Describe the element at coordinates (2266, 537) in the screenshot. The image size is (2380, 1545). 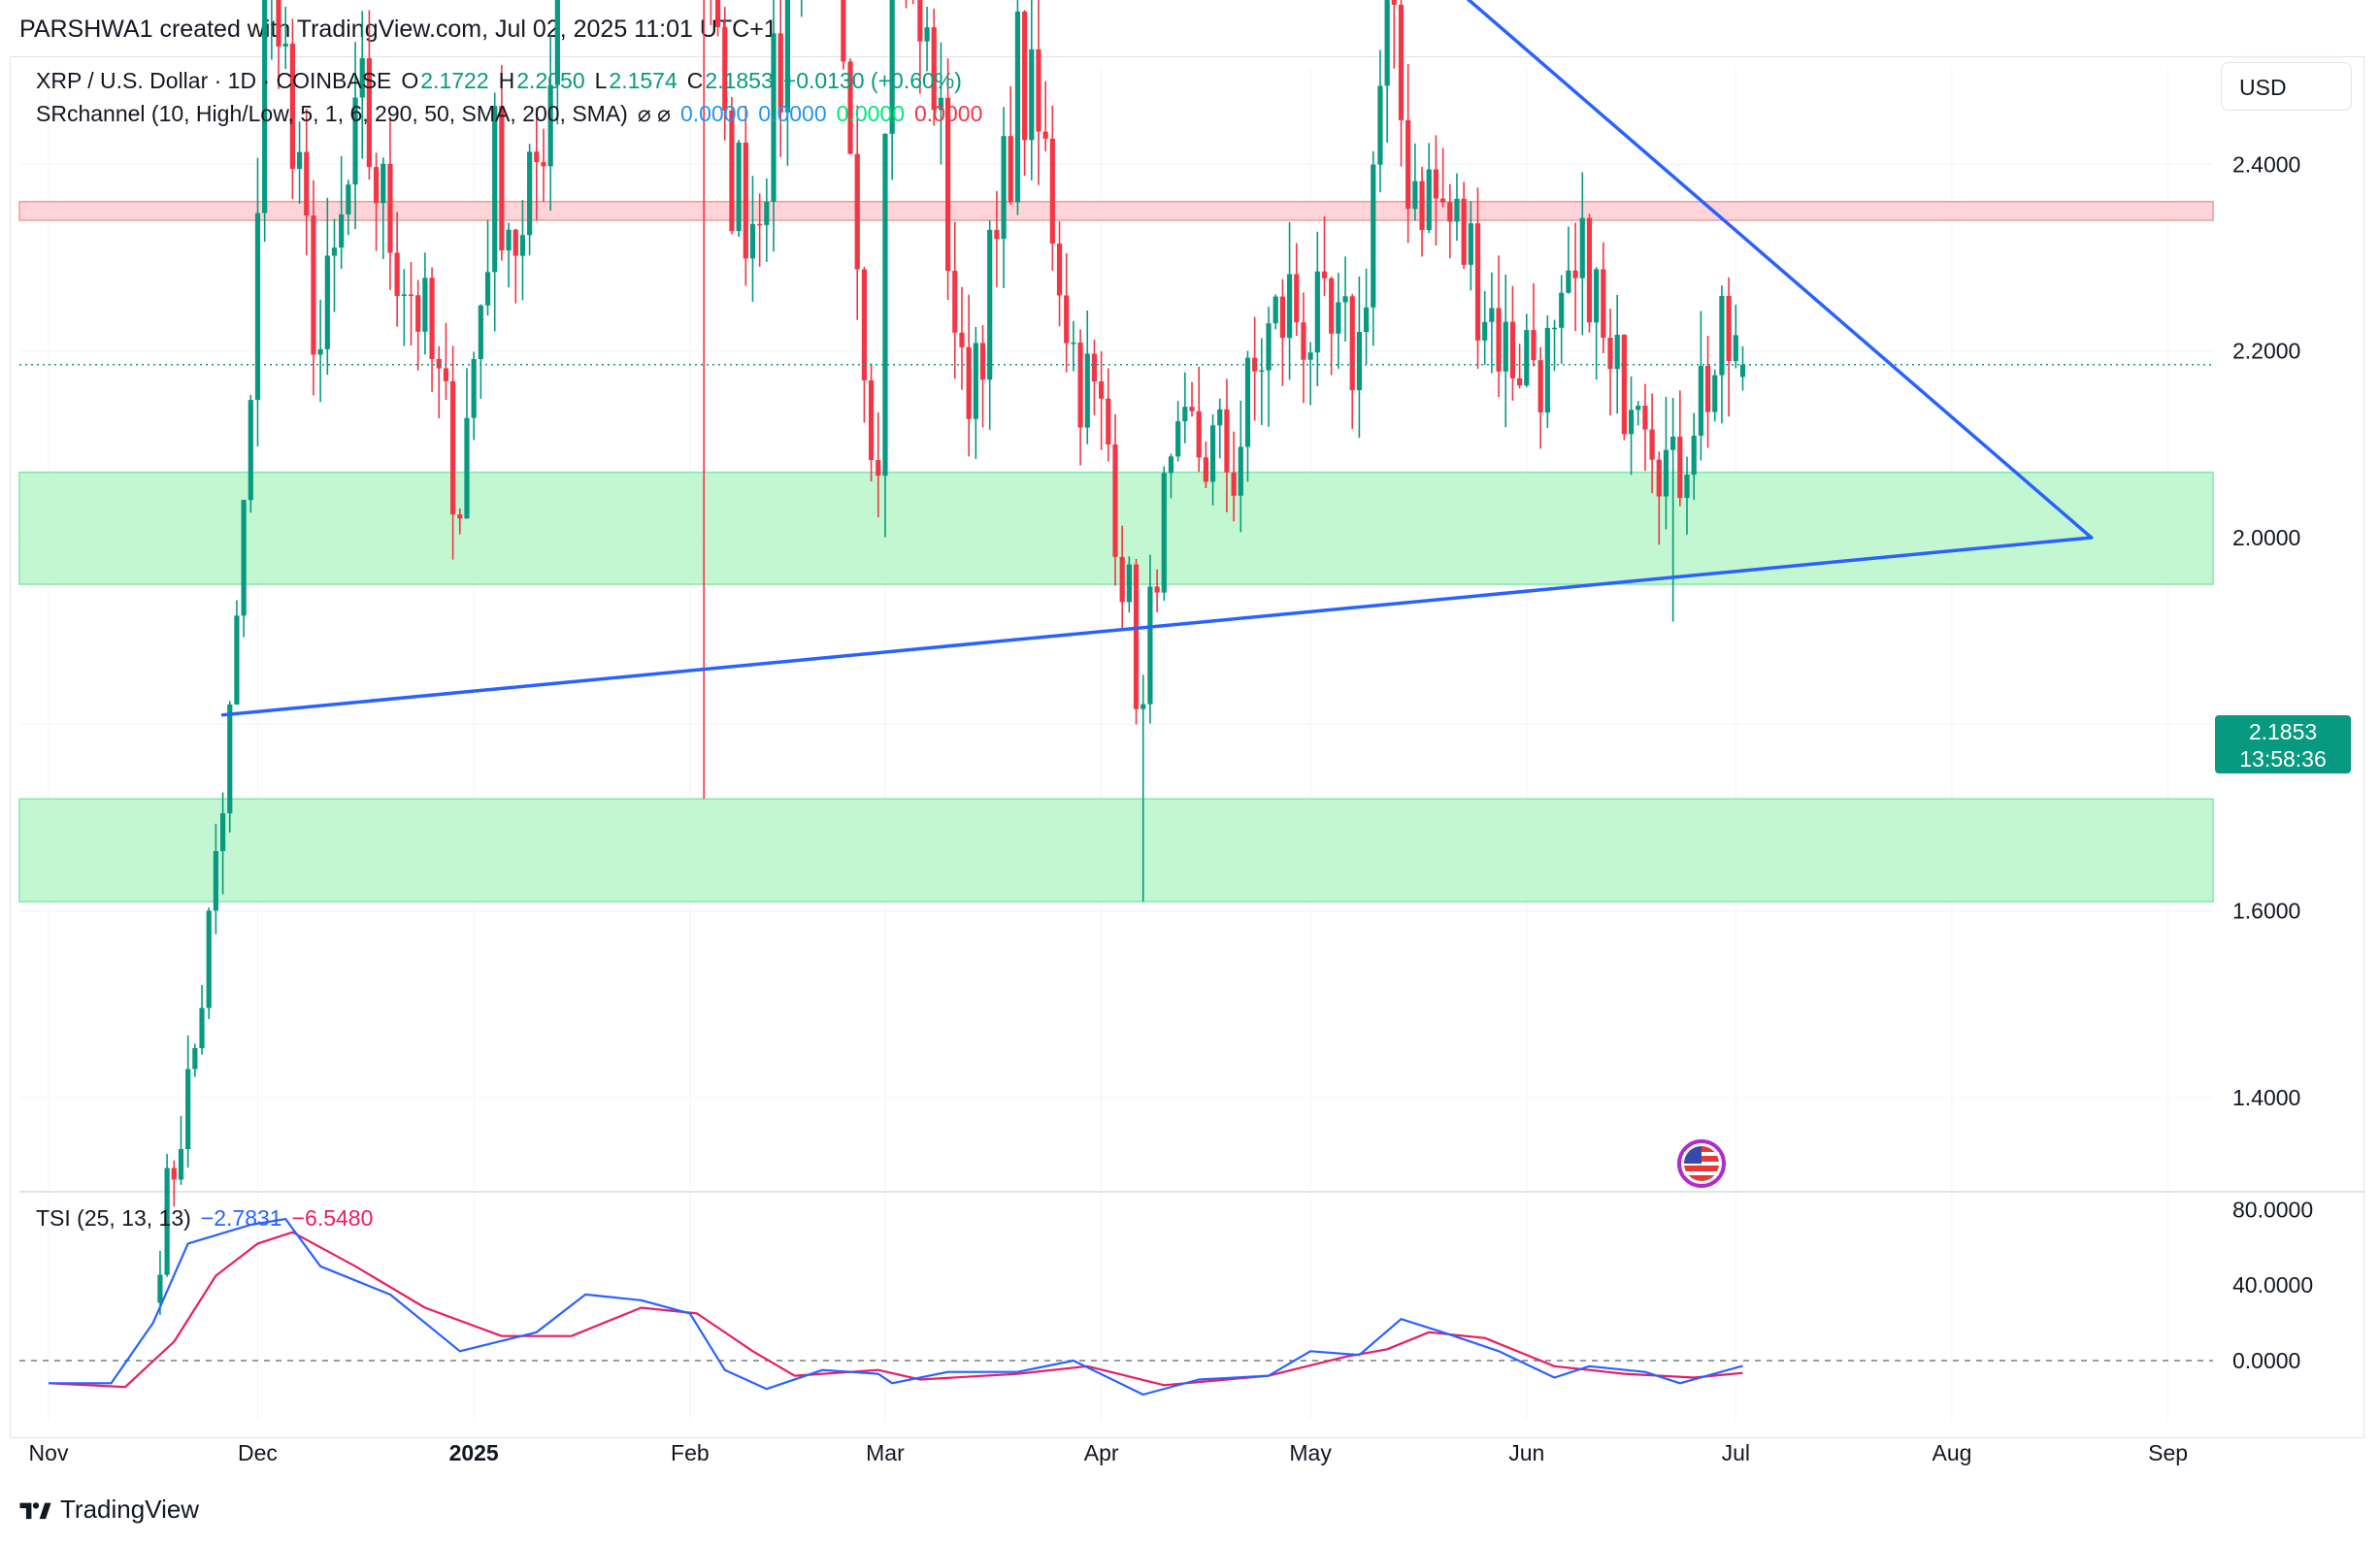
I see `price-tick-label: 2.0000` at that location.